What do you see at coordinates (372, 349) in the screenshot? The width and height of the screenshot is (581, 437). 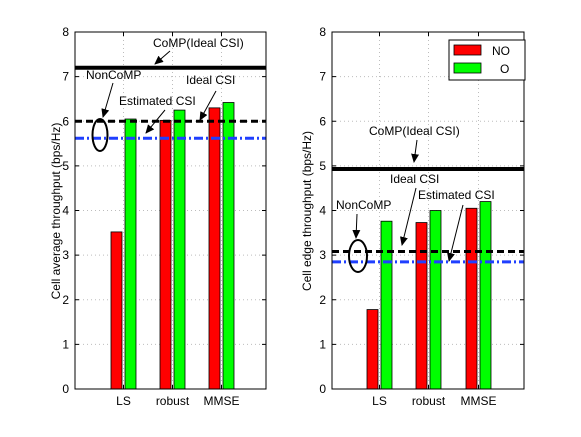 I see `right-bar-no-ls` at bounding box center [372, 349].